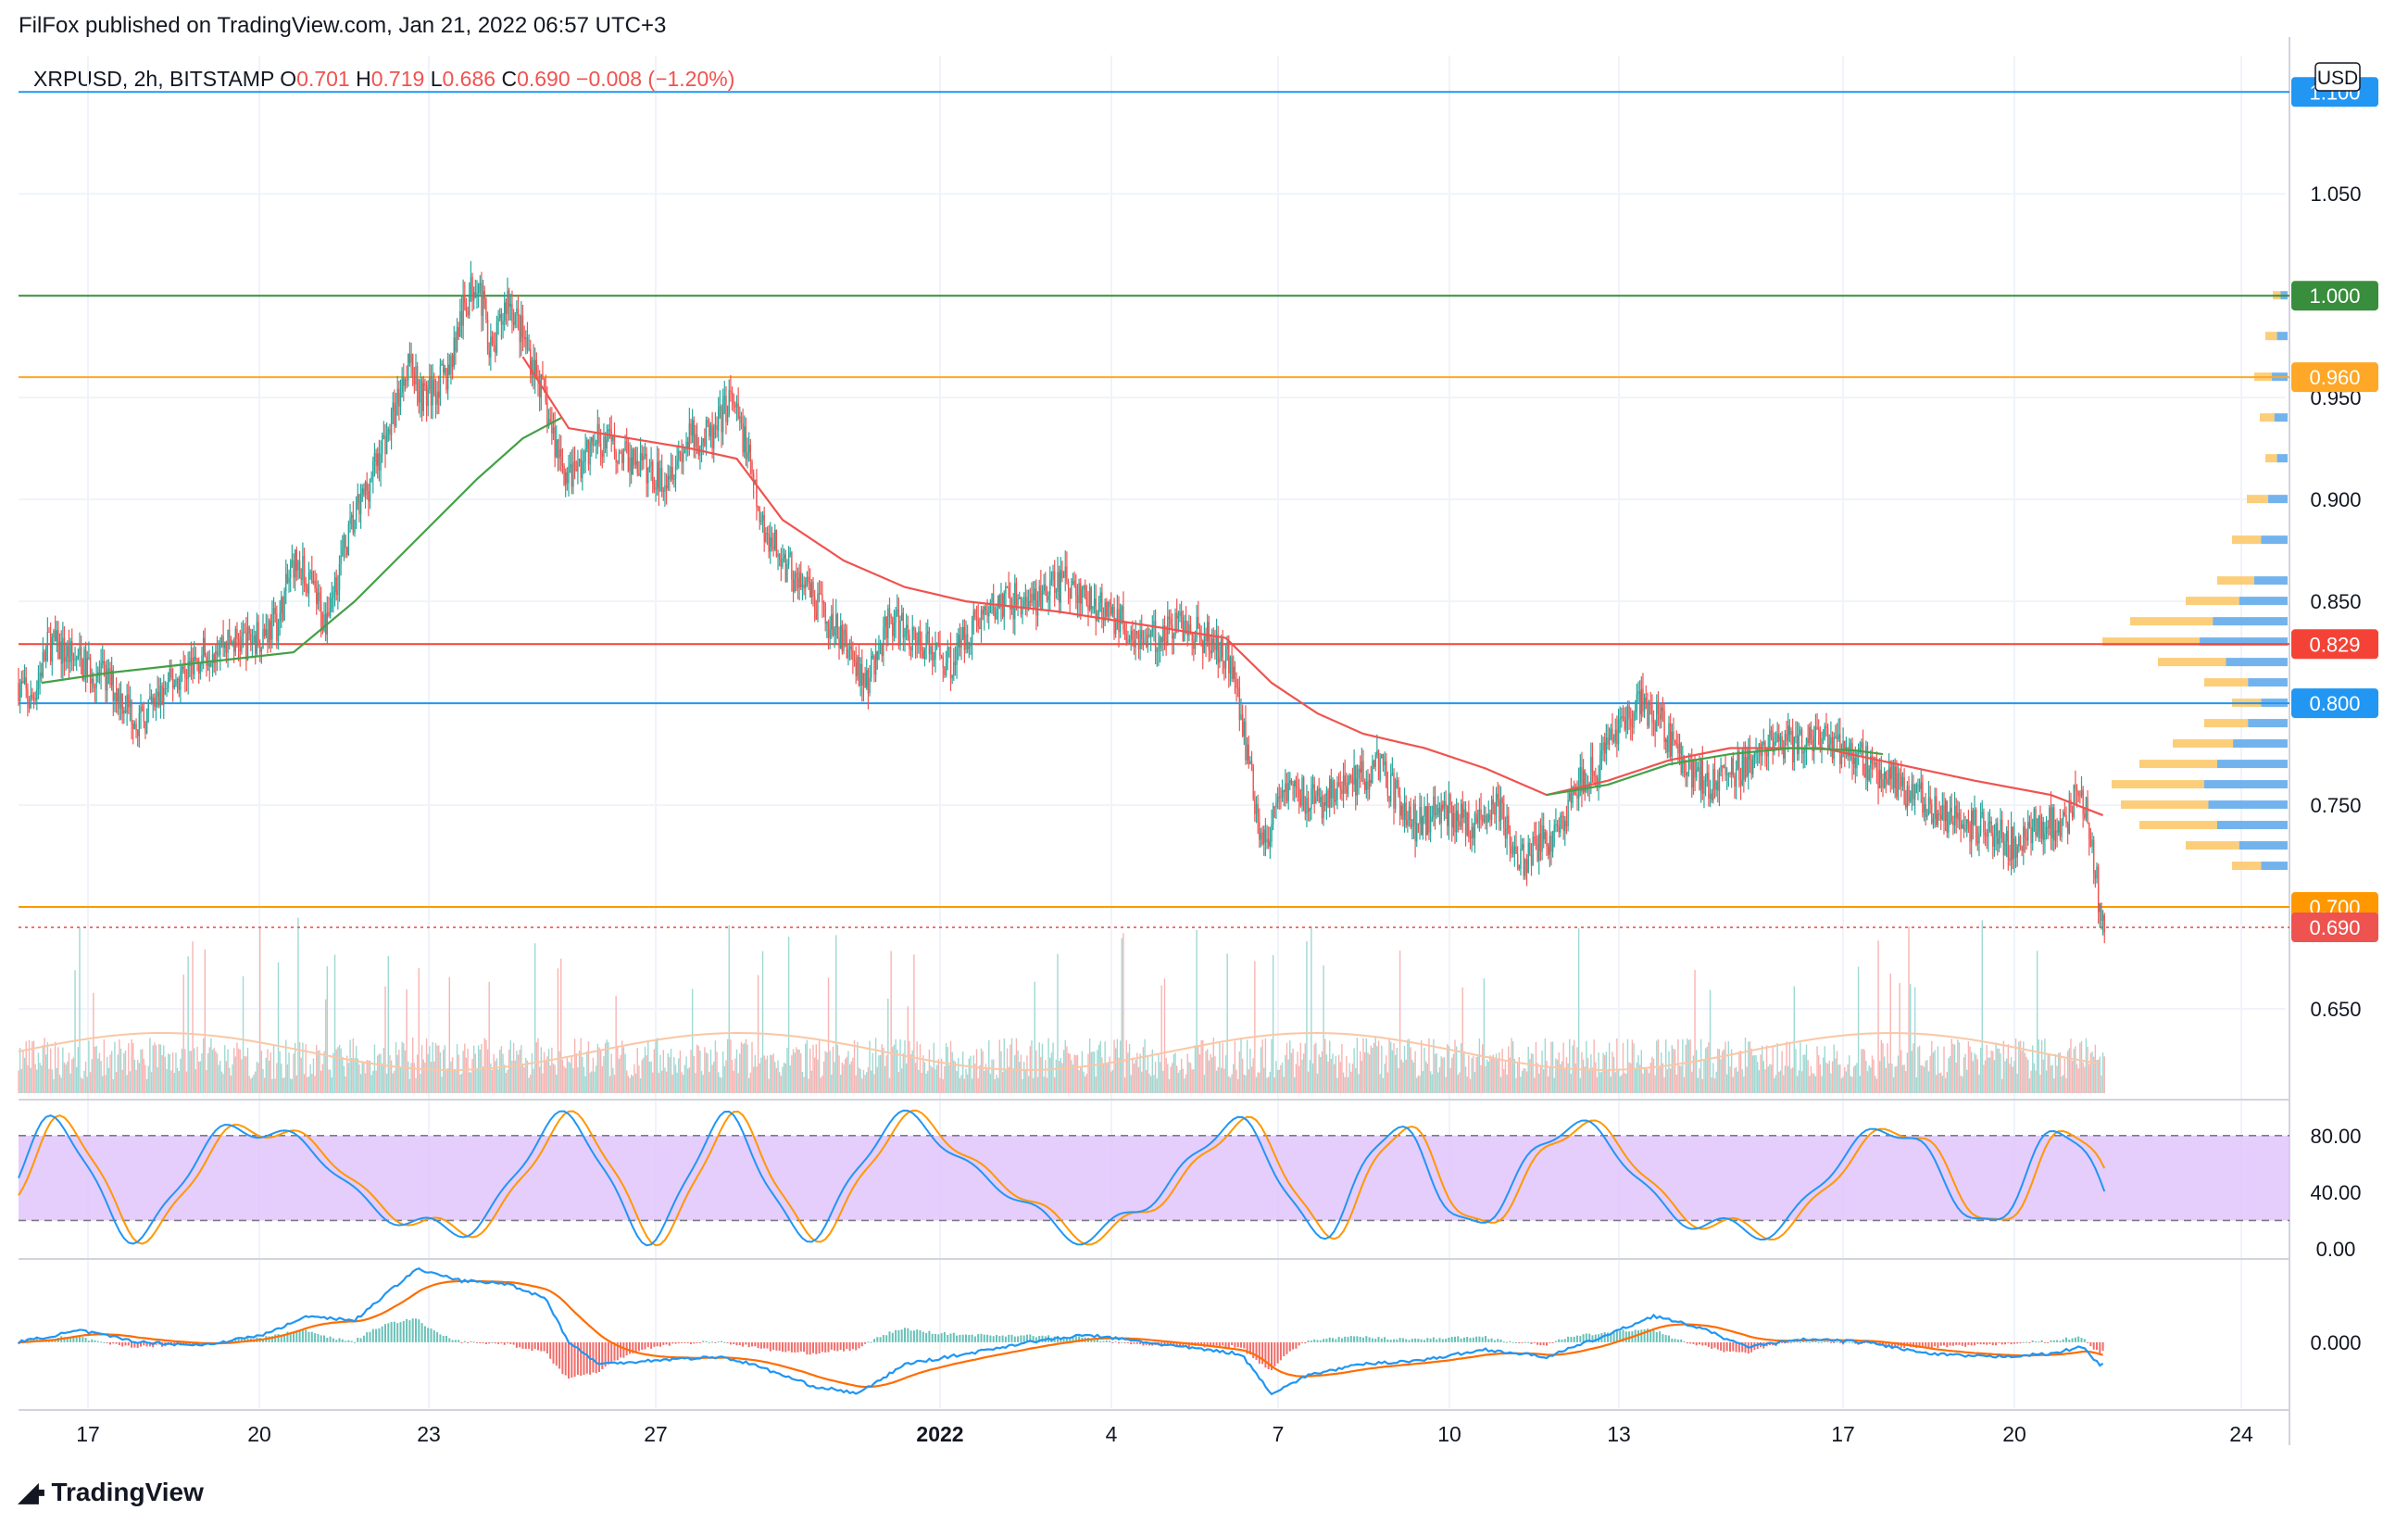 The height and width of the screenshot is (1523, 2408). I want to click on volume-bars, so click(1061, 1005).